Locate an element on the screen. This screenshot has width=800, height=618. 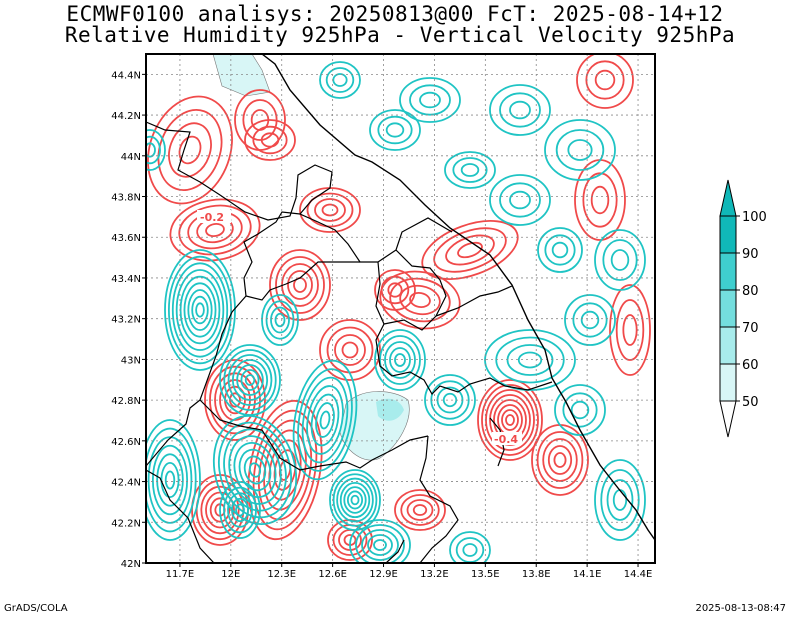
colorbar-label: 80 is located at coordinates (750, 291).